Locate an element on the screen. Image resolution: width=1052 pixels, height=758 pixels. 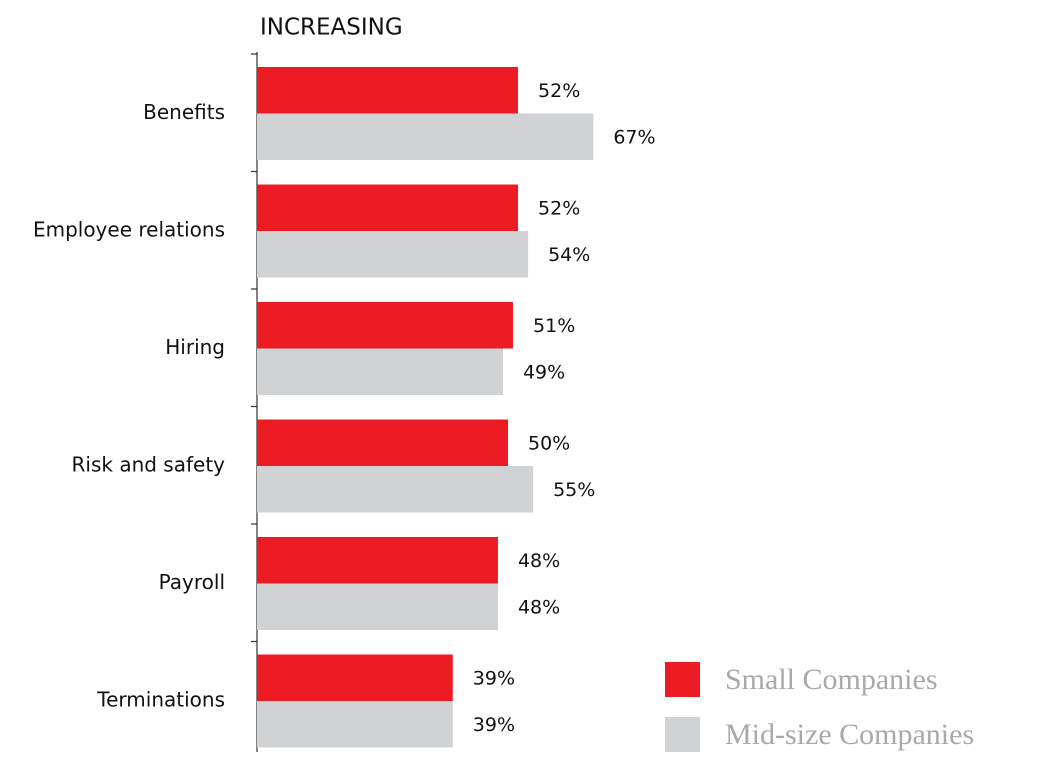
category-label: Hiring is located at coordinates (195, 347).